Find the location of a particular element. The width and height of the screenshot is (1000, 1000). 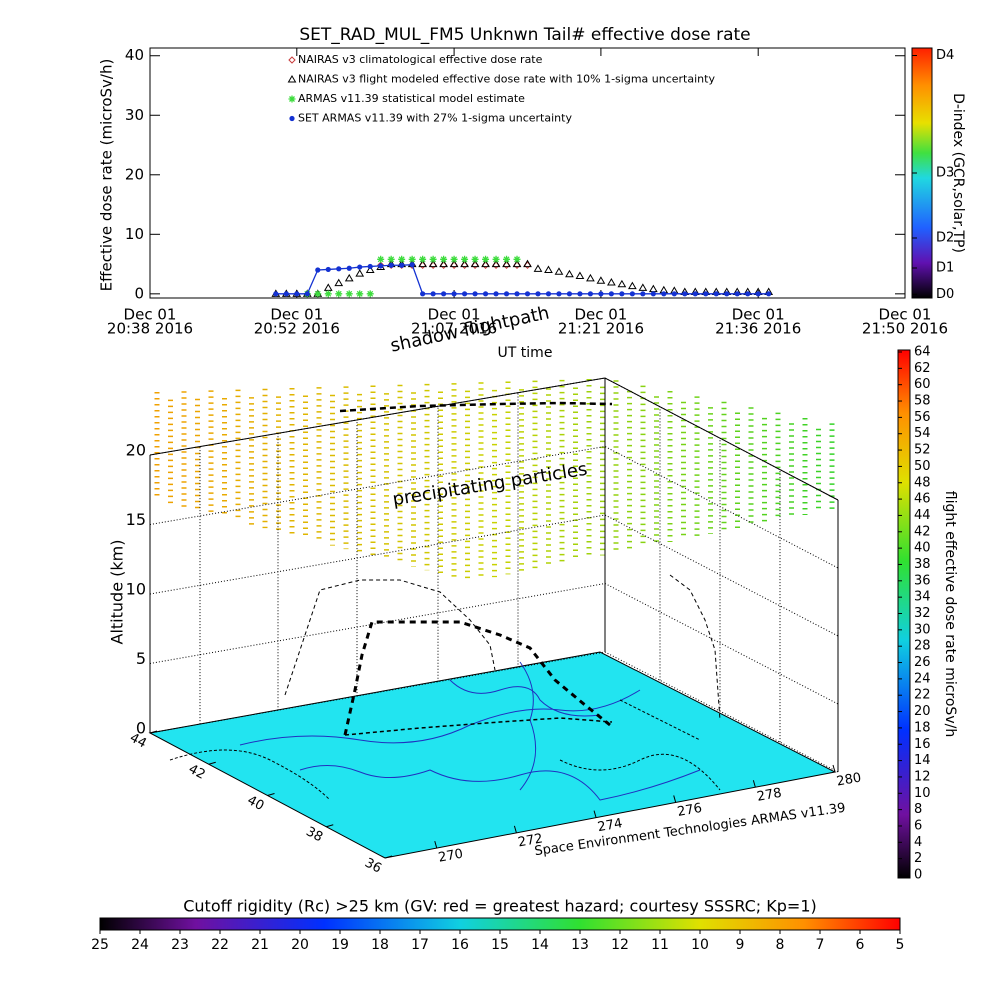

z-tick-label: 5 is located at coordinates (141, 658).